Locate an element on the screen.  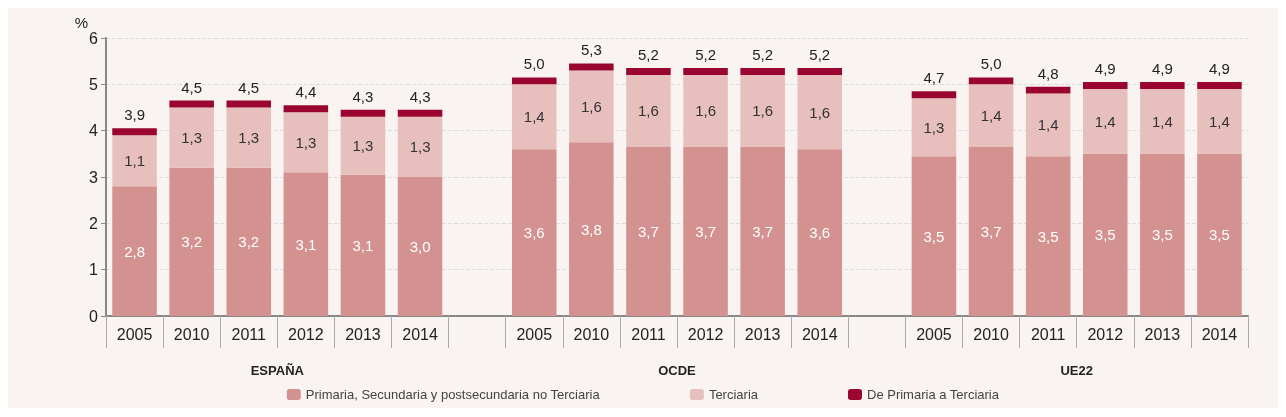
y-tick-label: 1 is located at coordinates (94, 270).